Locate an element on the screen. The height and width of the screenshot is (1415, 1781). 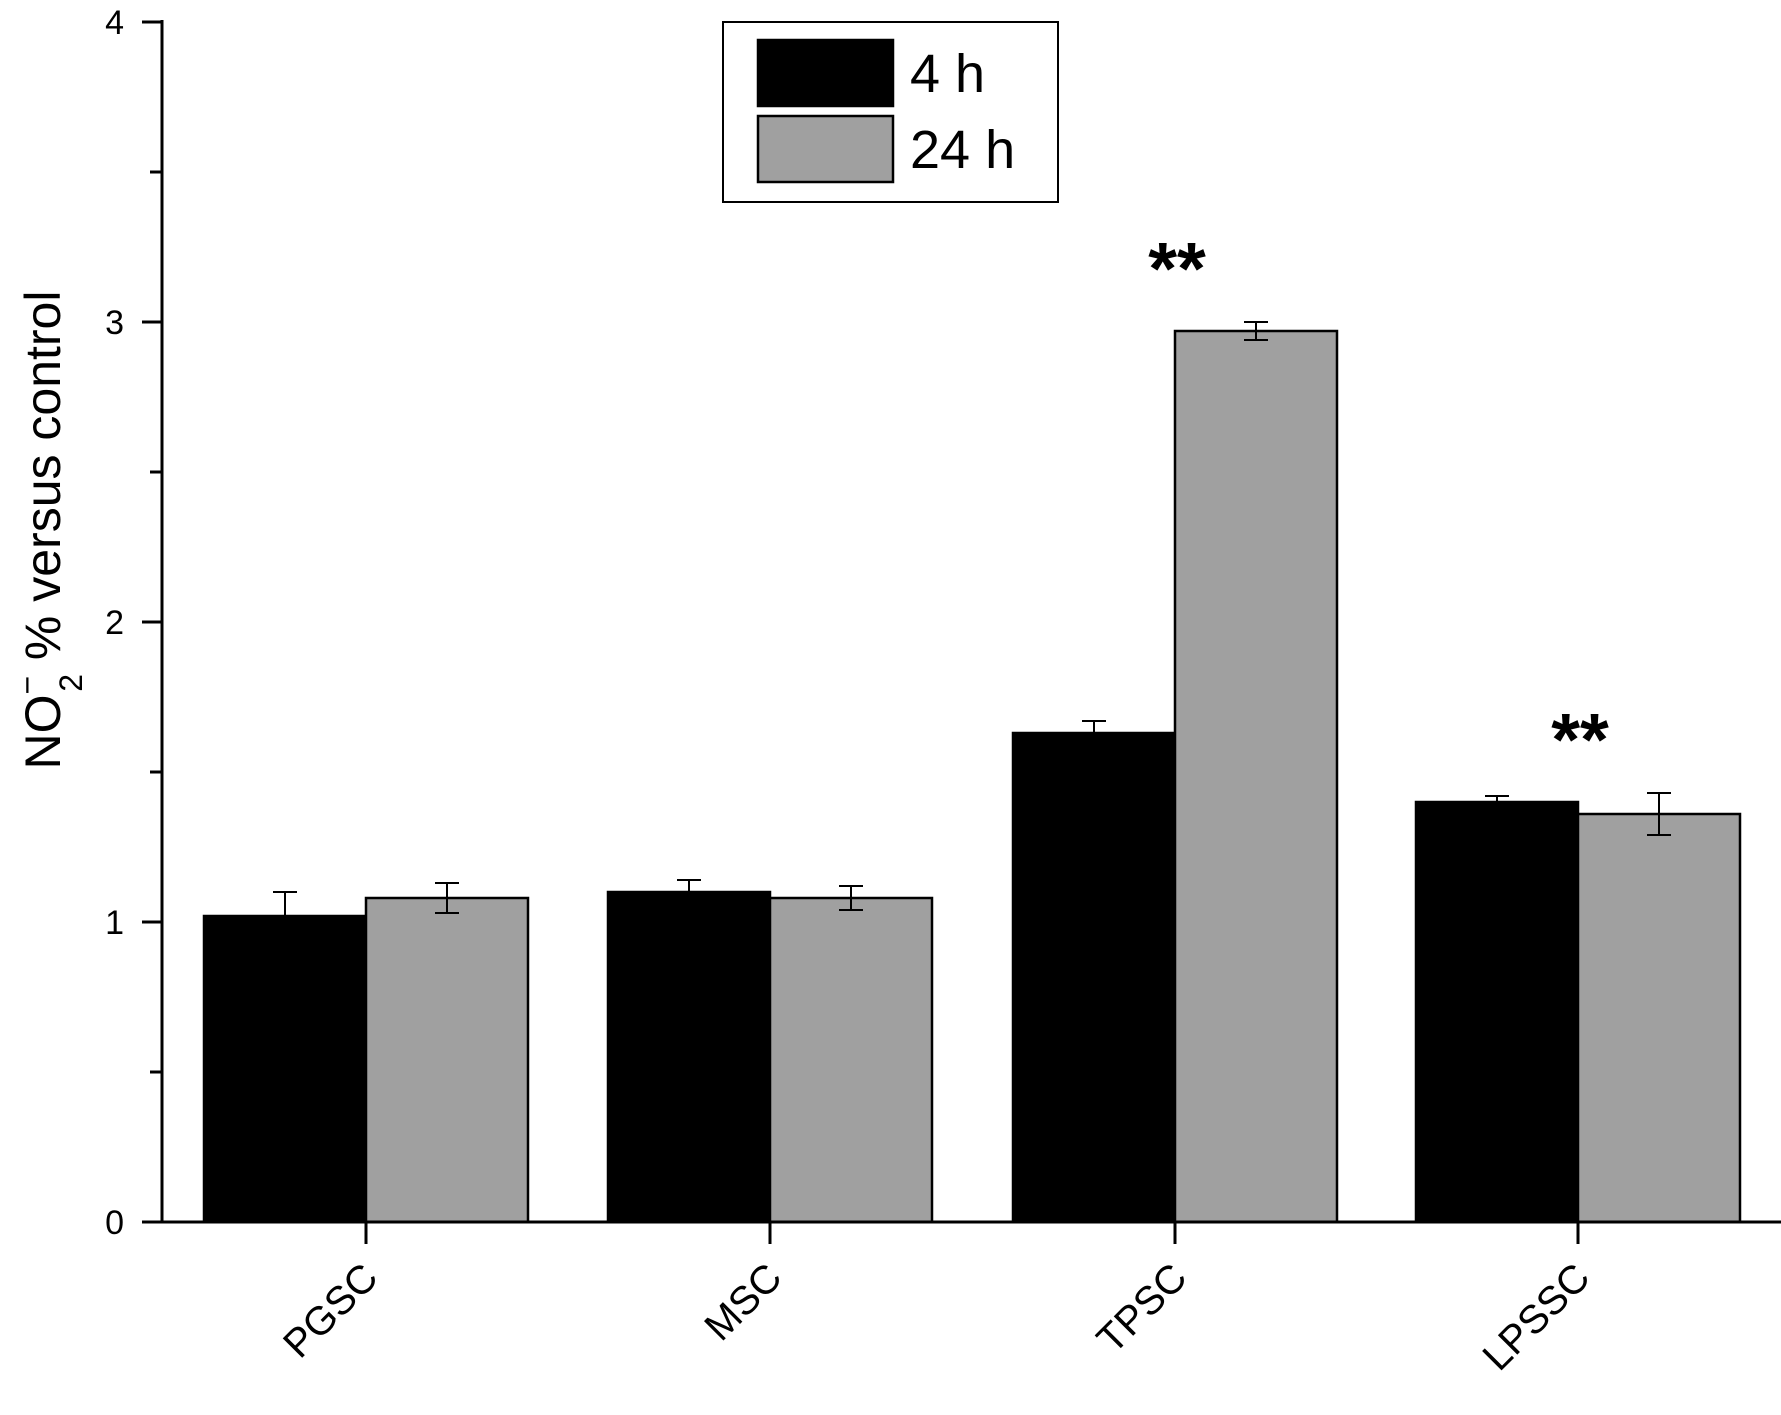
bar-msc-24h is located at coordinates (851, 1060).